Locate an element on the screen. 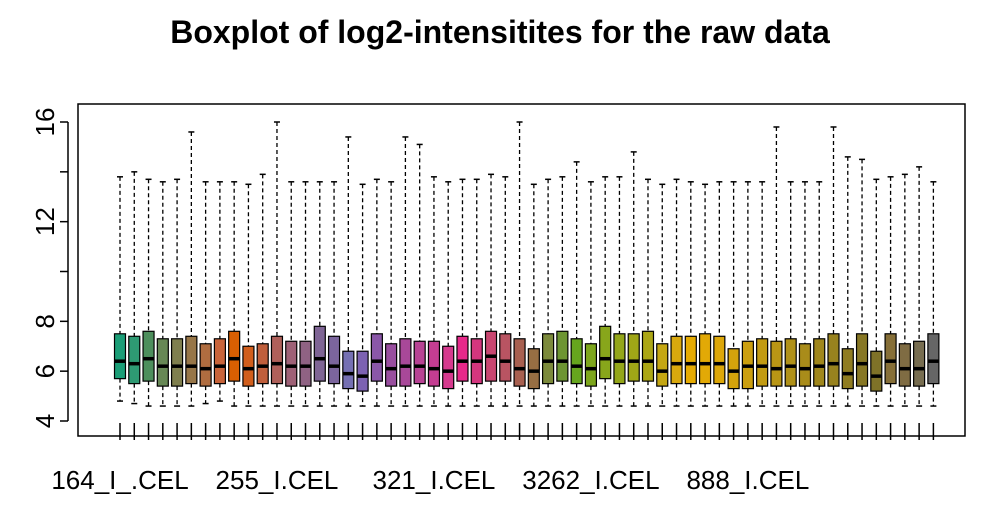  x-tick-label: 255_I.CEL is located at coordinates (277, 480).